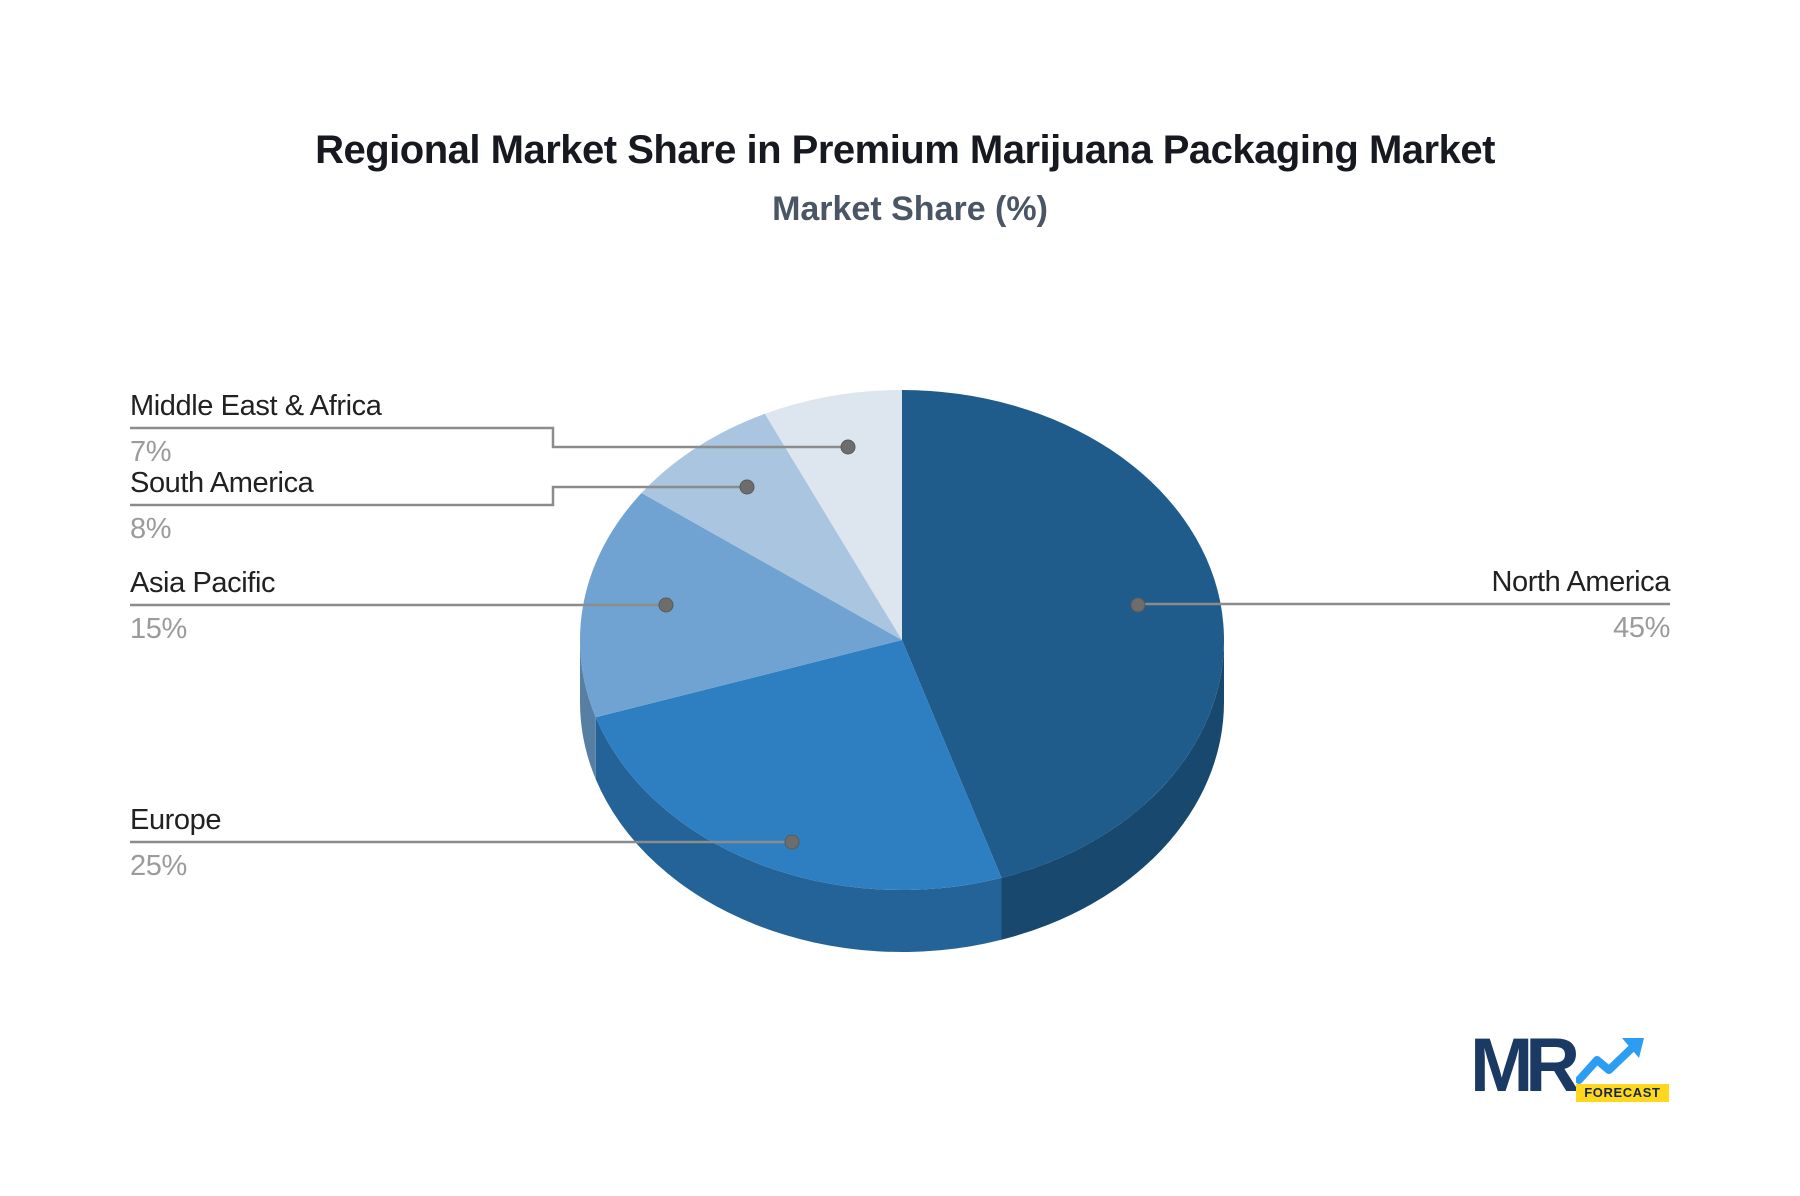 The height and width of the screenshot is (1196, 1800). I want to click on pie-slice-side-europe, so click(798, 834).